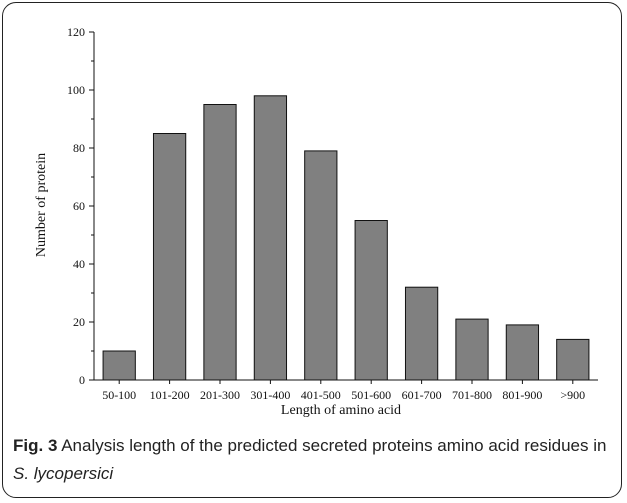  I want to click on caption-species: S. lycopersici, so click(63, 473).